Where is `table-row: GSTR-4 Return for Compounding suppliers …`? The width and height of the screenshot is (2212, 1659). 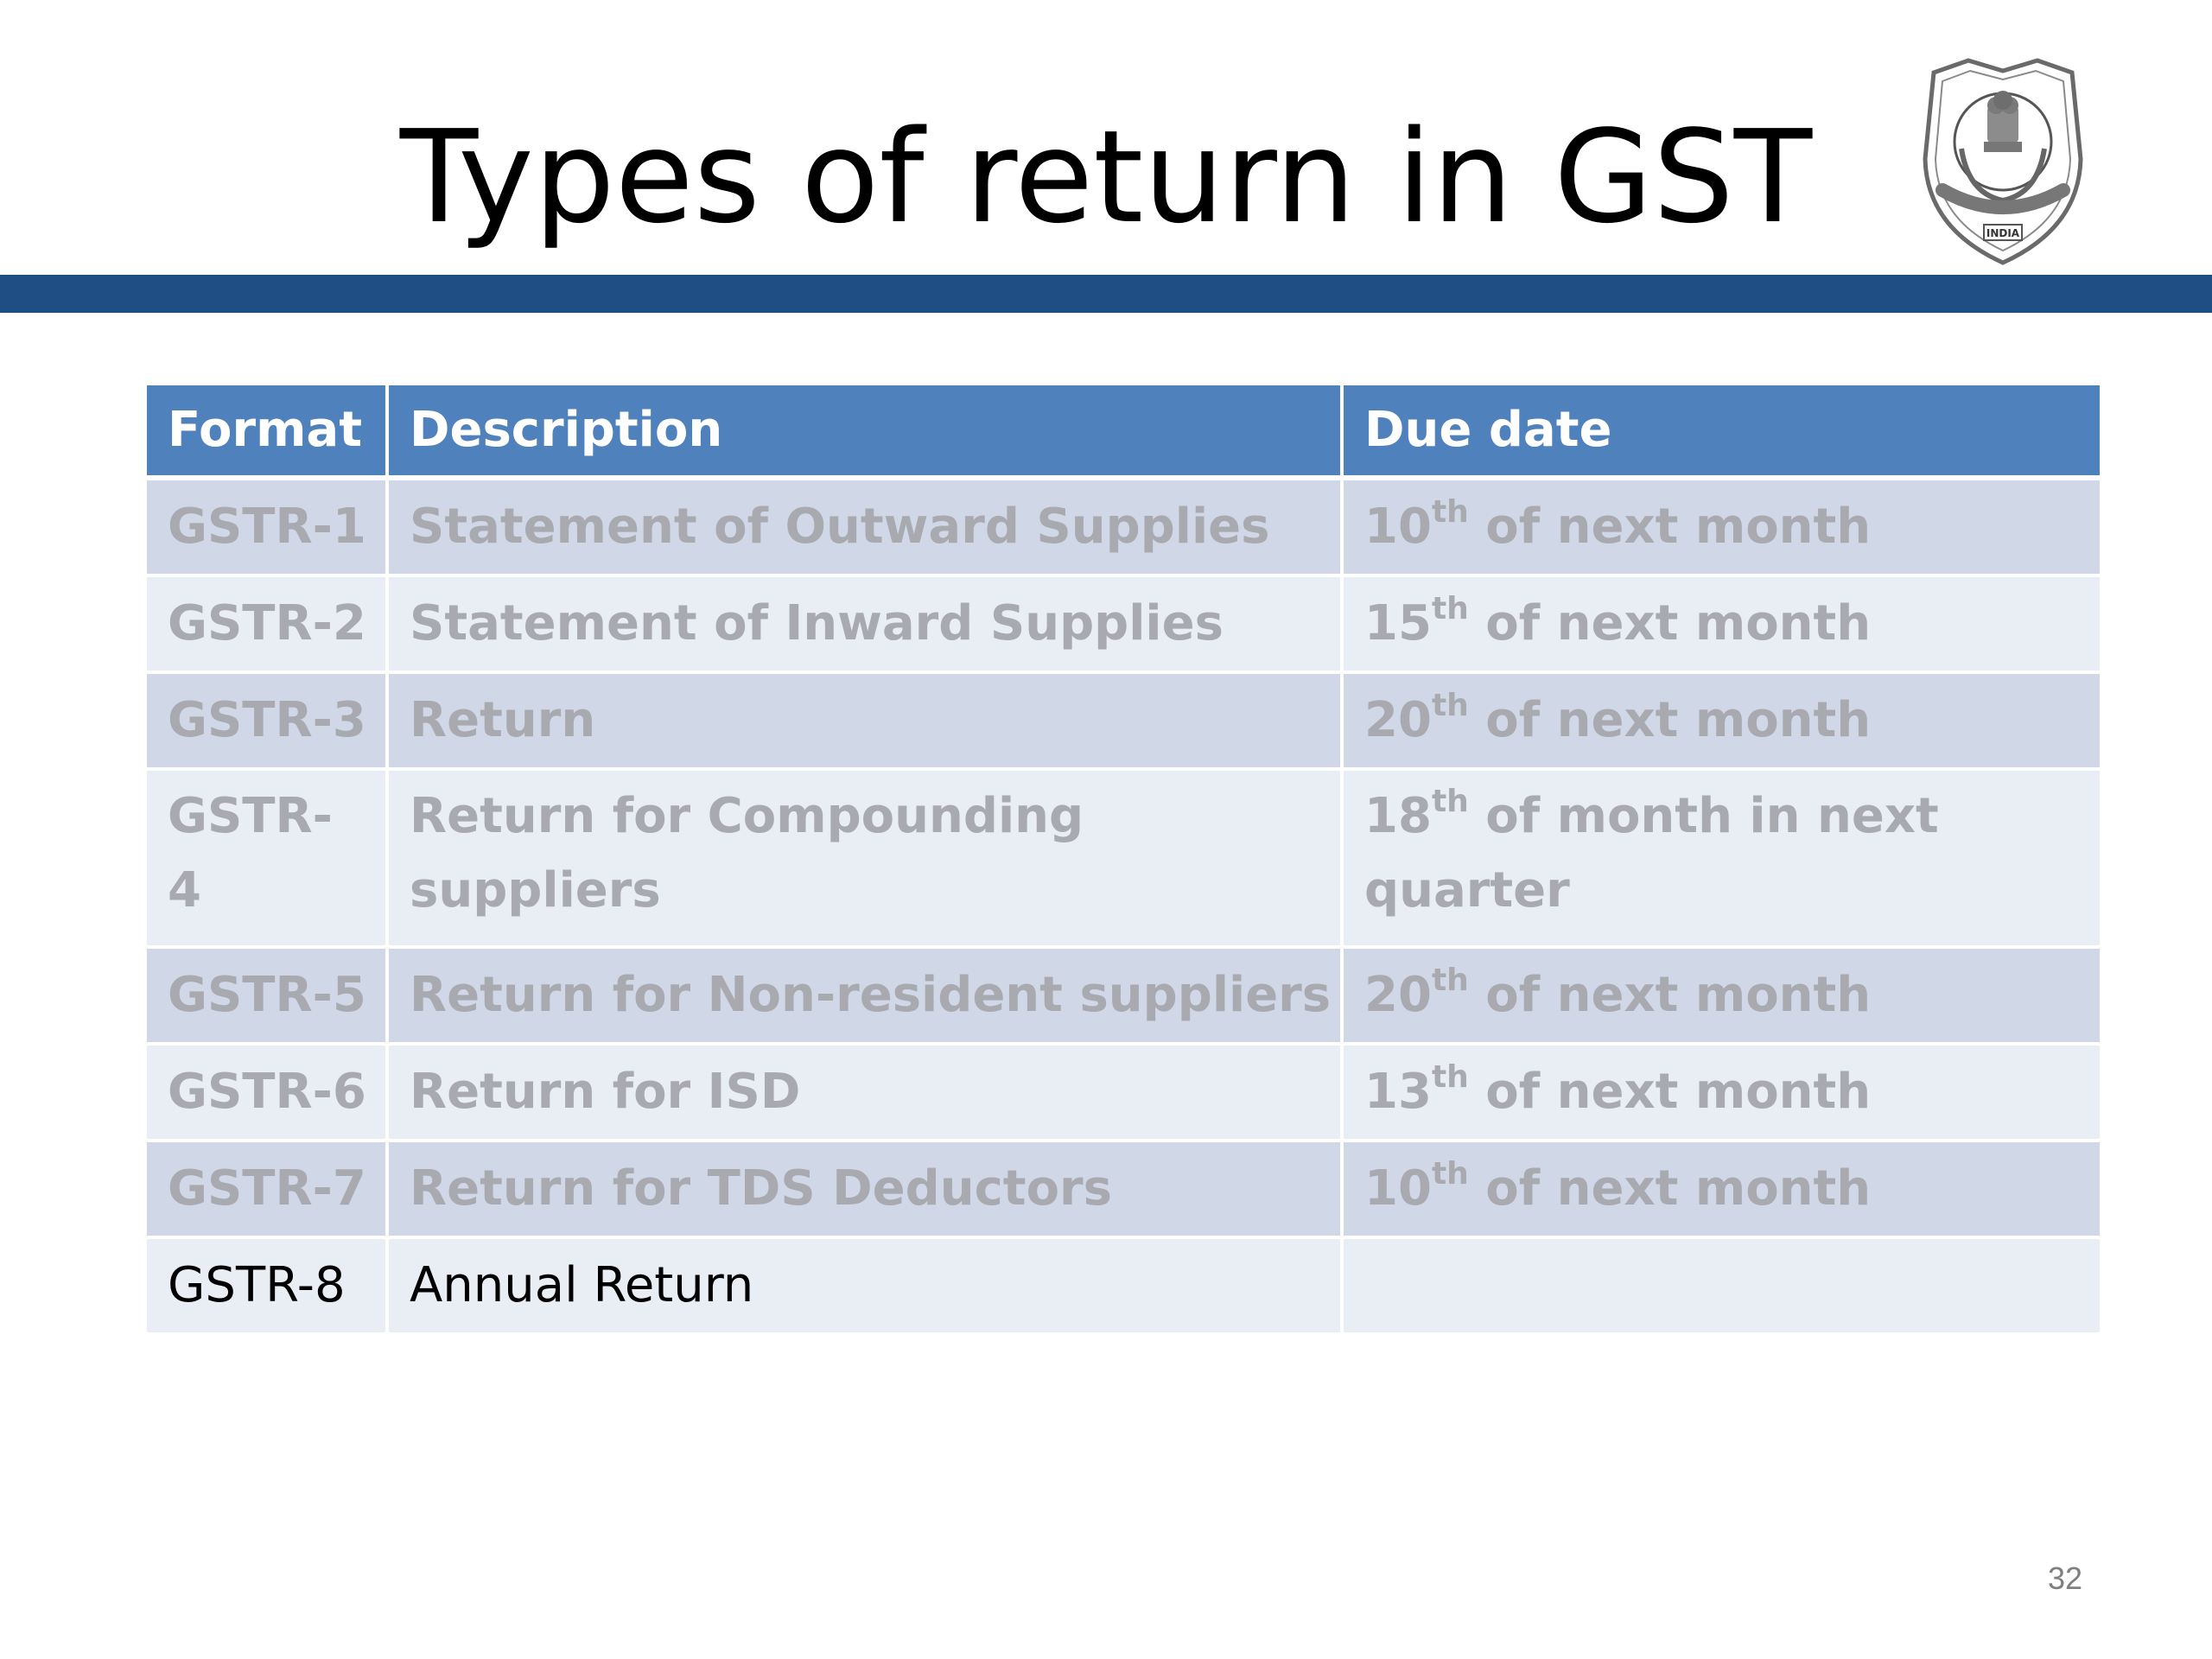
table-row: GSTR-4 Return for Compounding suppliers … is located at coordinates (1123, 859).